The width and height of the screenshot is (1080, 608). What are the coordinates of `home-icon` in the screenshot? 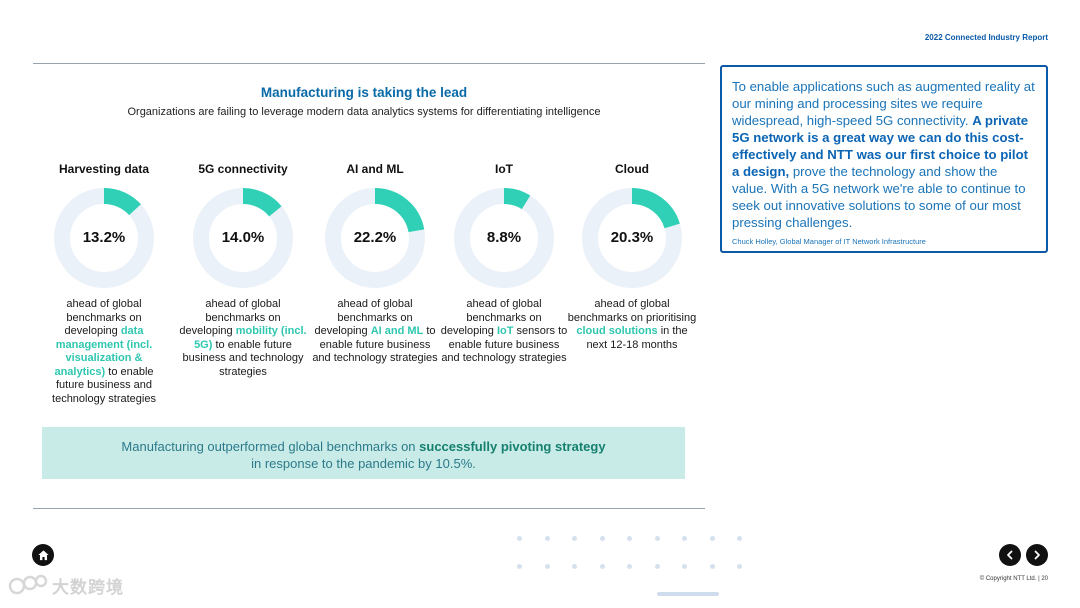 It's located at (43, 554).